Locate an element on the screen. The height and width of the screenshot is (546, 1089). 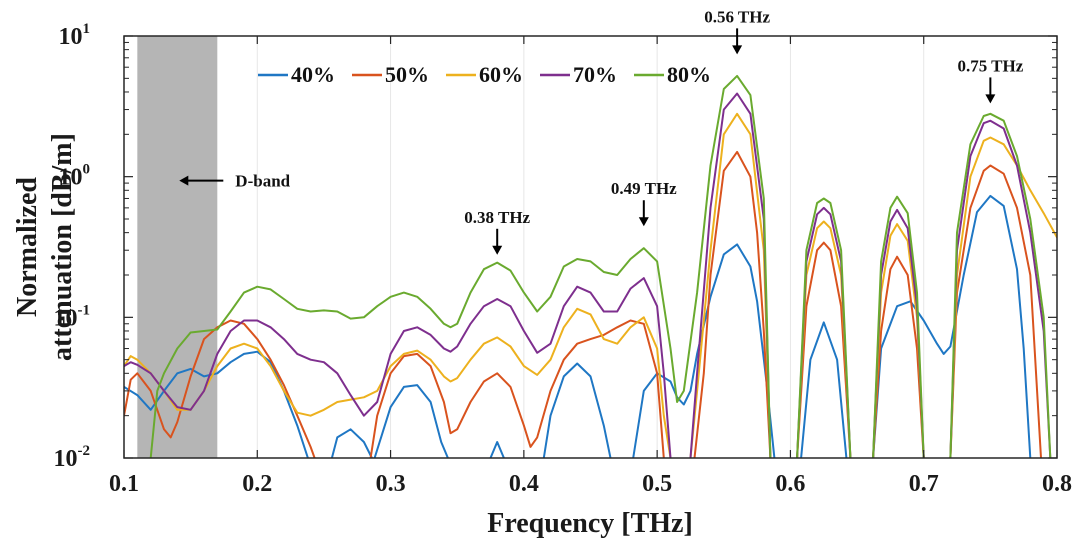
annotation-label: 0.56 THz is located at coordinates (737, 16).